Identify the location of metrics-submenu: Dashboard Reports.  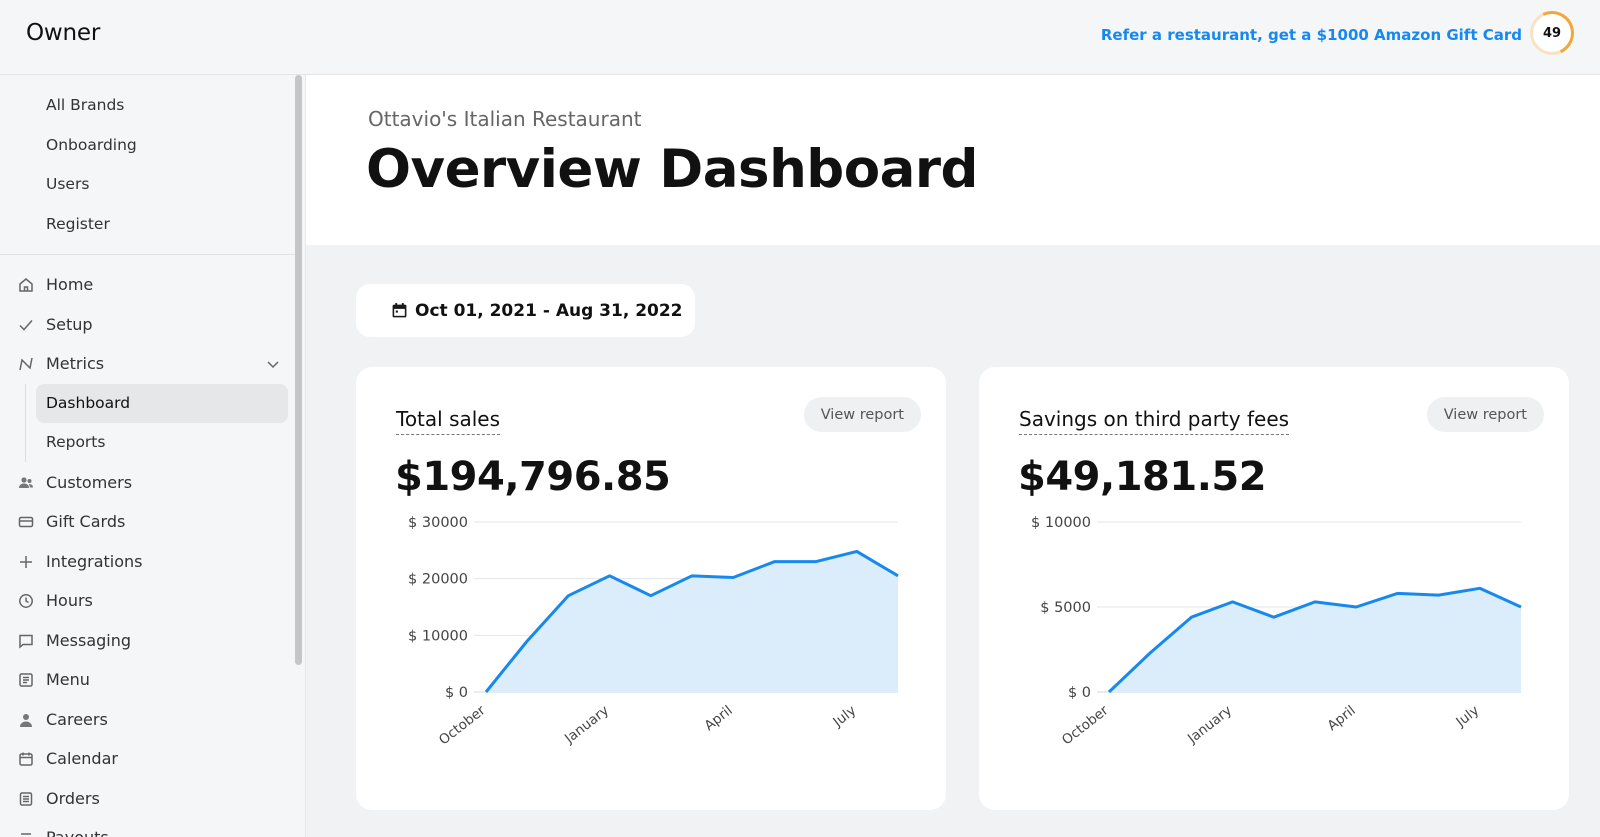
(152, 423).